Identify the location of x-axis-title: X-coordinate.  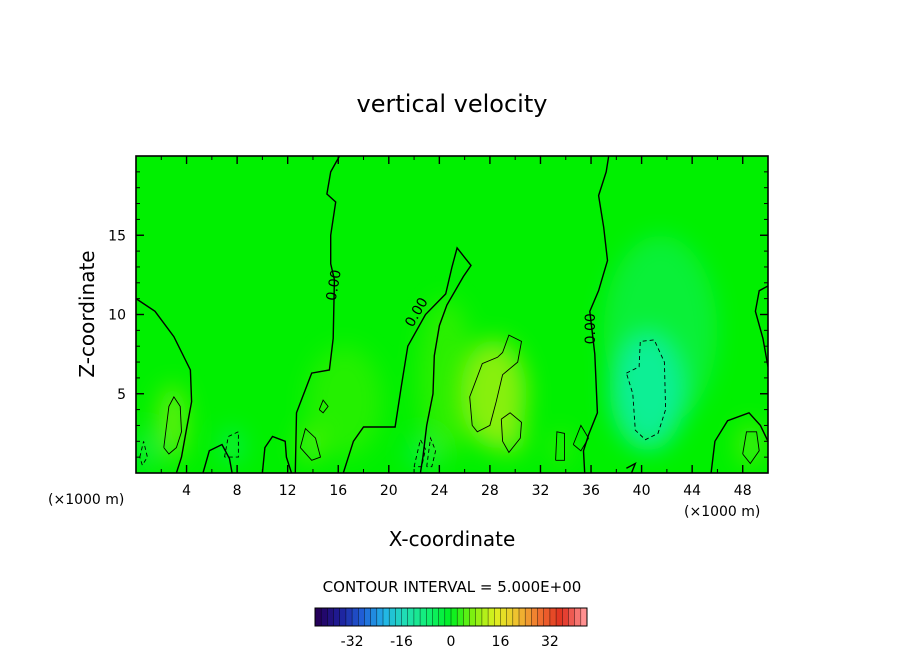
(452, 539).